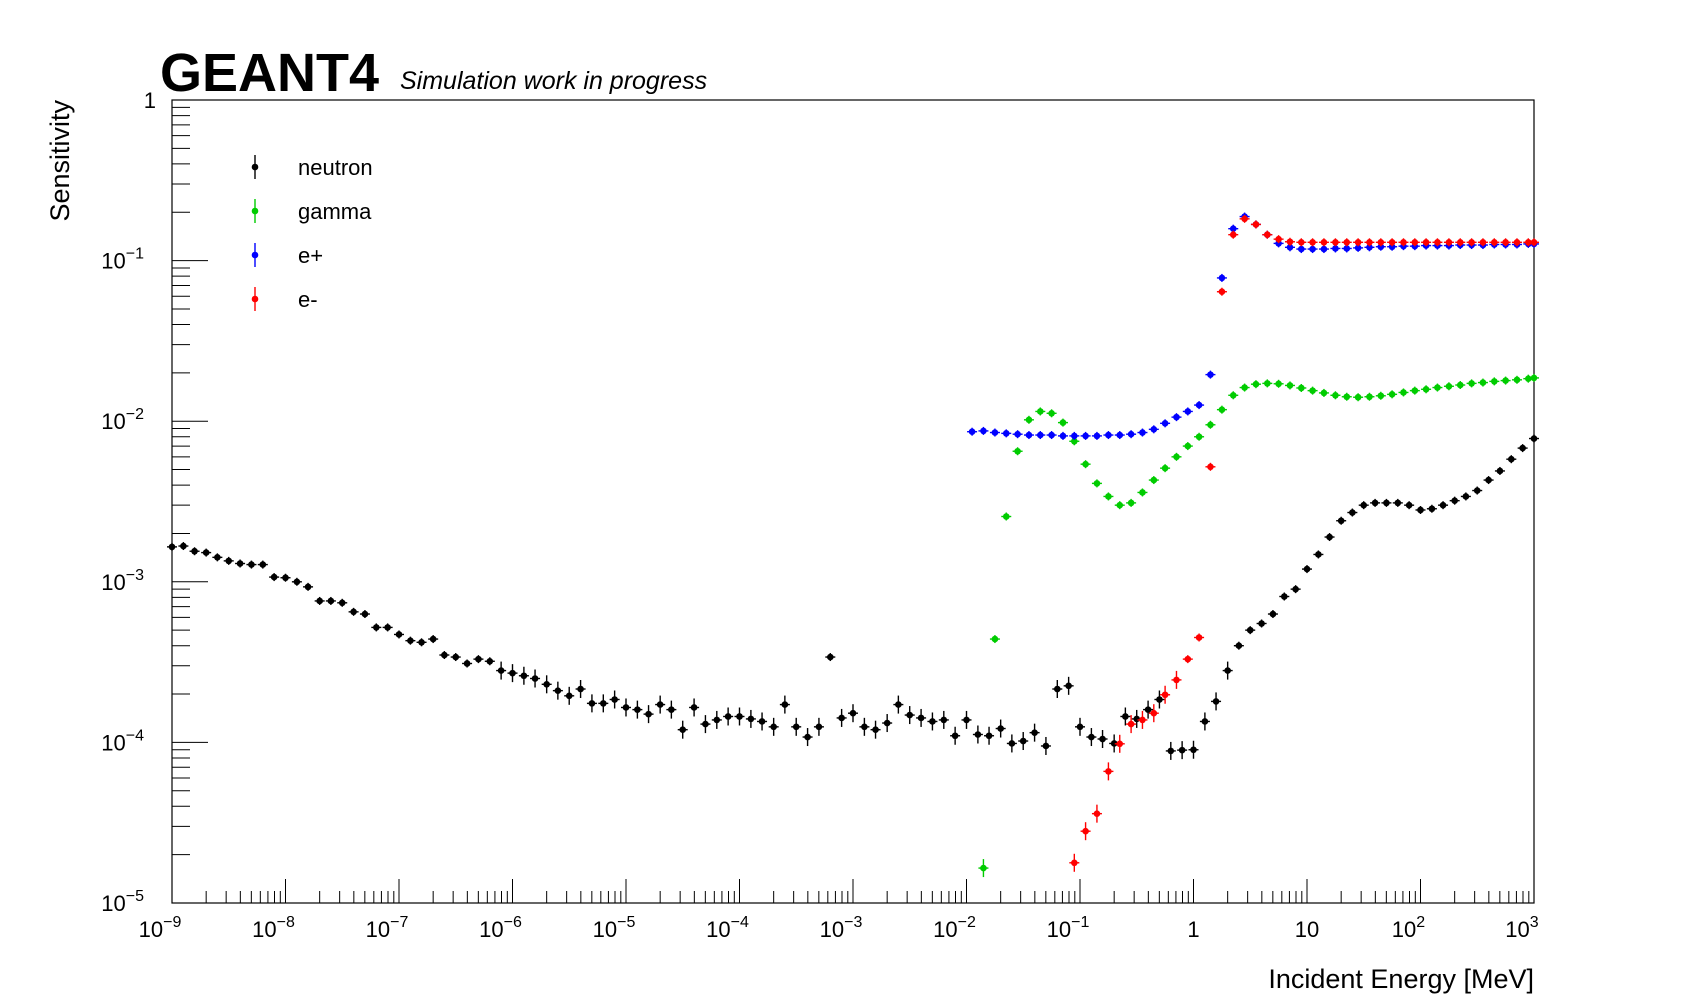 Image resolution: width=1684 pixels, height=994 pixels. What do you see at coordinates (1193, 929) in the screenshot?
I see `x-tick-label: 1` at bounding box center [1193, 929].